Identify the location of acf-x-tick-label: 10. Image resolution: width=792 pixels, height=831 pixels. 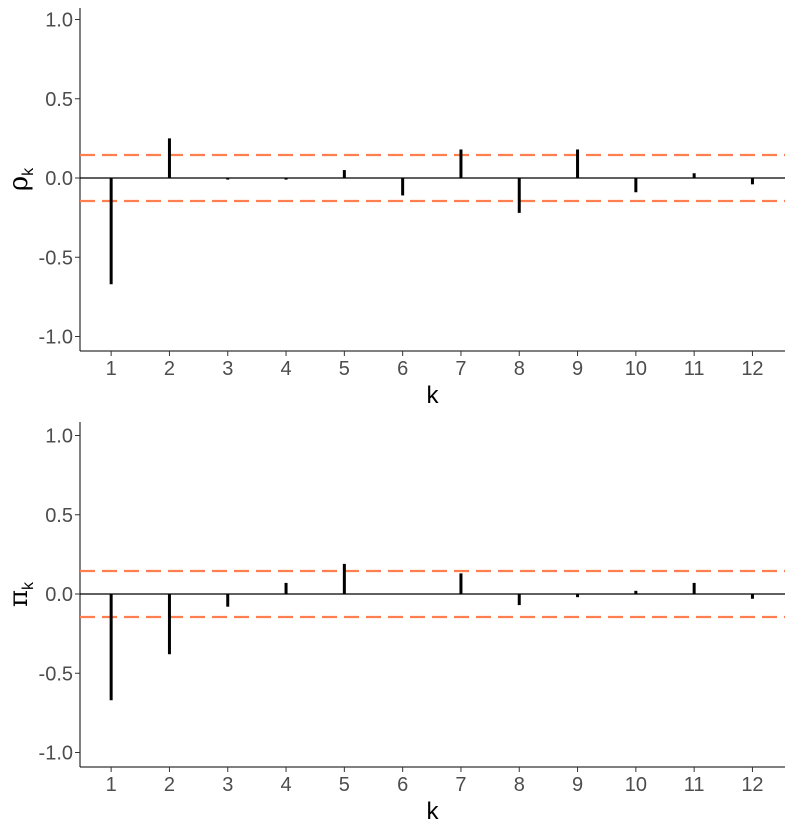
(636, 369).